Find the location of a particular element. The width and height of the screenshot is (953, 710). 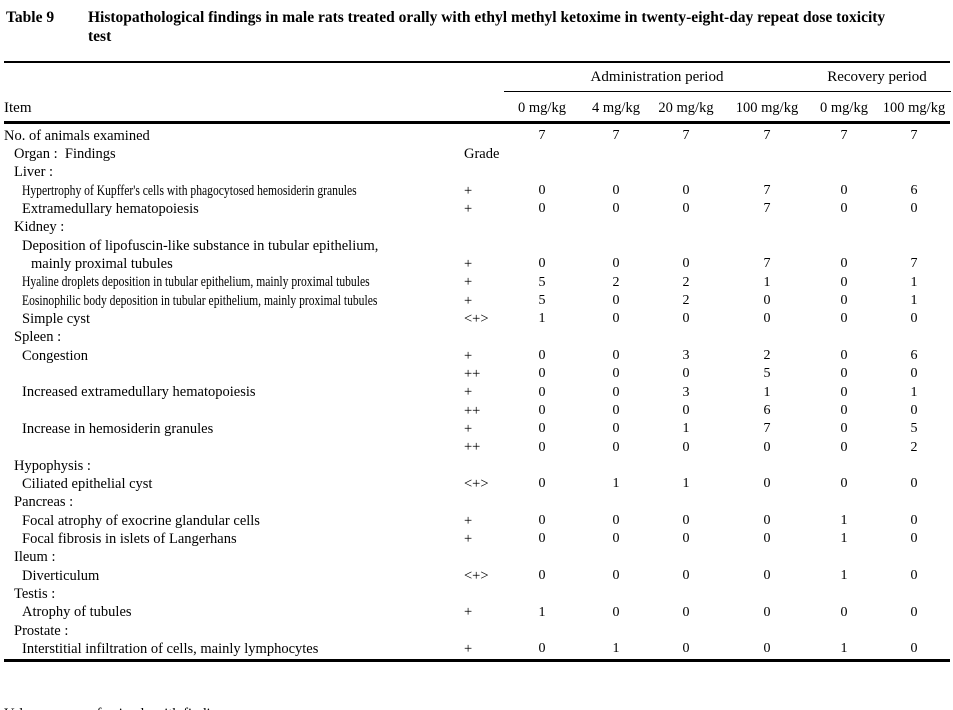

item-column-header: Item is located at coordinates (18, 108).